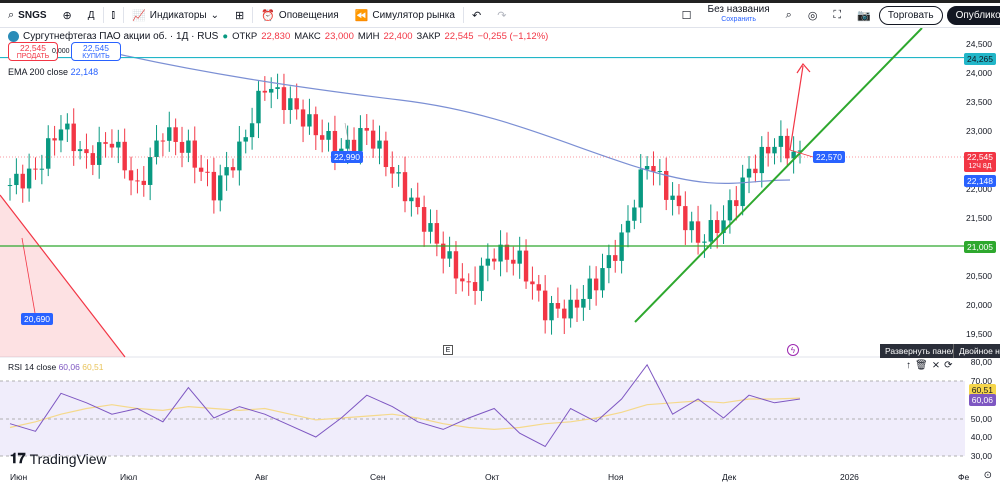 The height and width of the screenshot is (484, 1000). What do you see at coordinates (63, 276) in the screenshot?
I see `triangle-edge` at bounding box center [63, 276].